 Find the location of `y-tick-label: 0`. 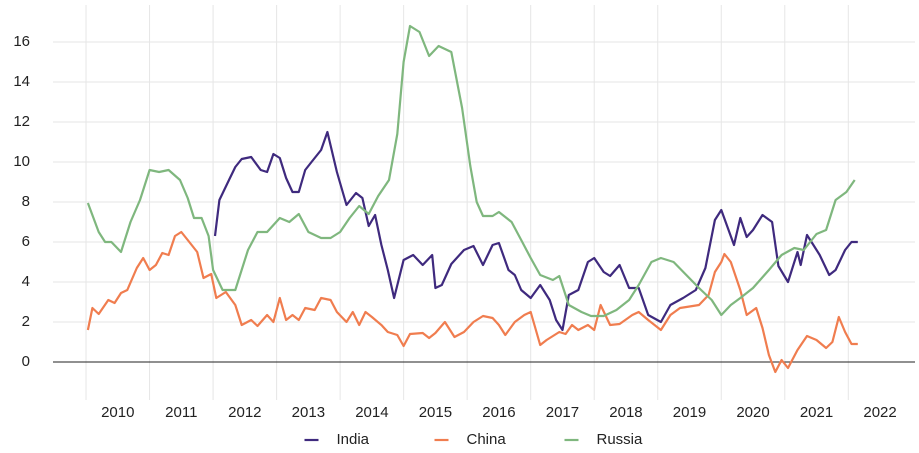

y-tick-label: 0 is located at coordinates (26, 361).